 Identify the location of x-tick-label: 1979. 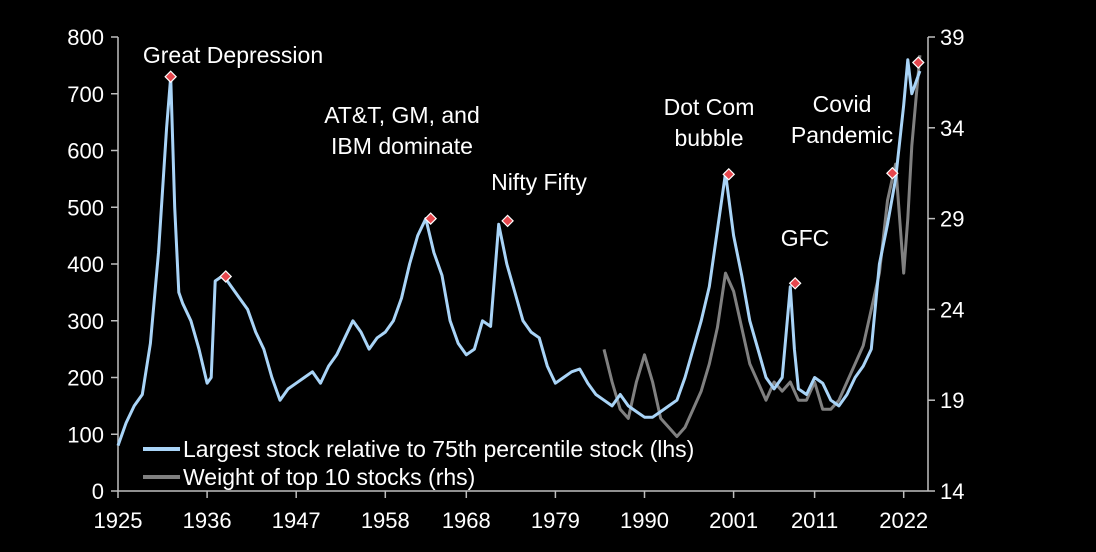
(555, 520).